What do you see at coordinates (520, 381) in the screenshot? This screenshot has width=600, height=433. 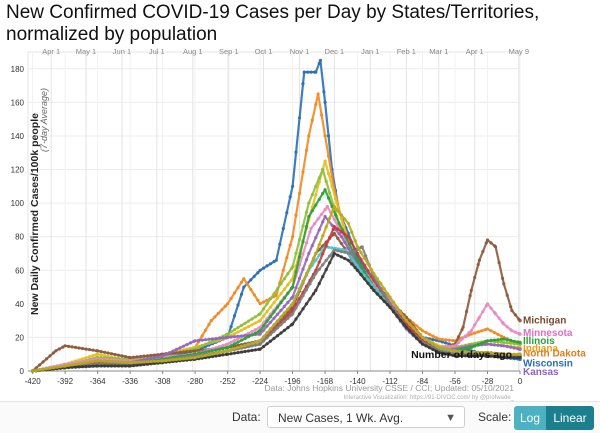 I see `x-tick-label: 0` at bounding box center [520, 381].